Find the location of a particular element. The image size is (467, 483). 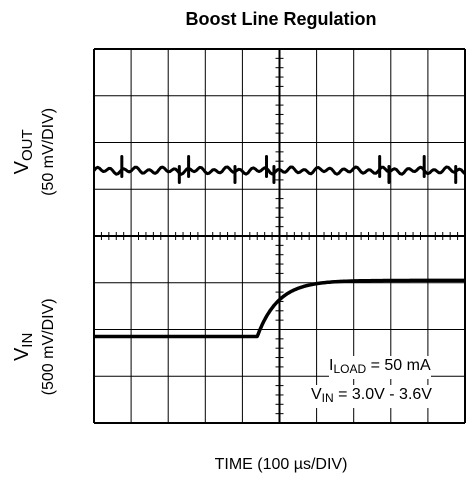

vin-trace is located at coordinates (279, 308).